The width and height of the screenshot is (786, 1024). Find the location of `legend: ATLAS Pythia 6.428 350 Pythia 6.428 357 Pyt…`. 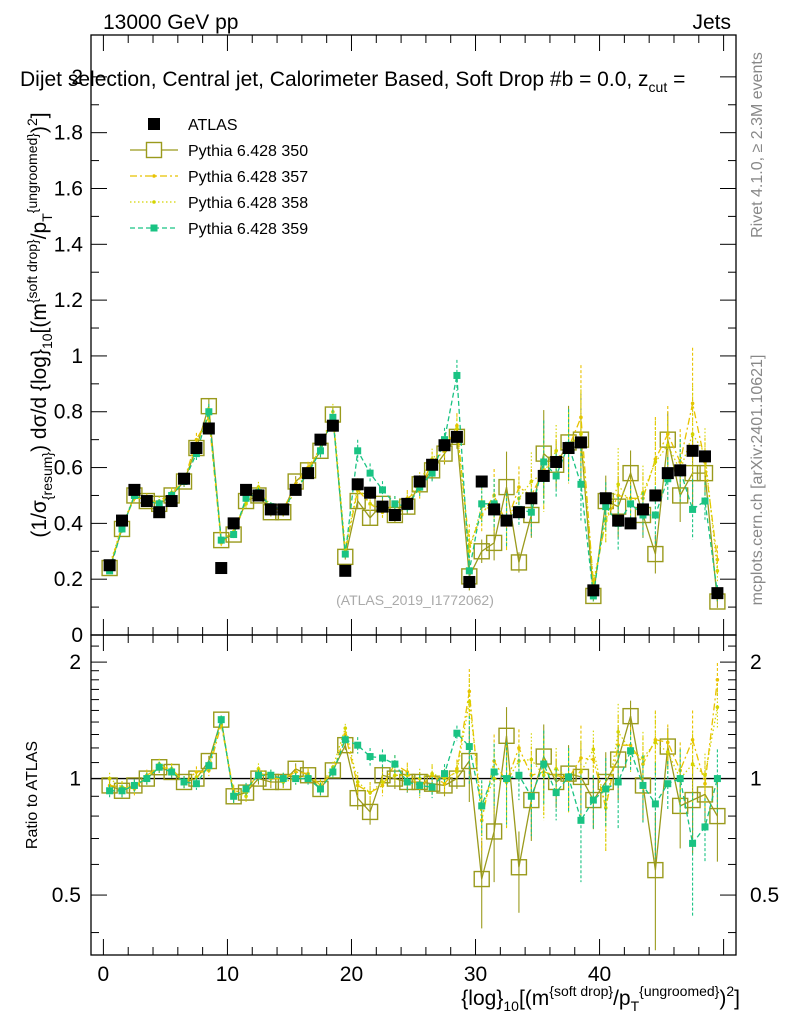

legend: ATLAS Pythia 6.428 350 Pythia 6.428 357 Pyt… is located at coordinates (219, 177).